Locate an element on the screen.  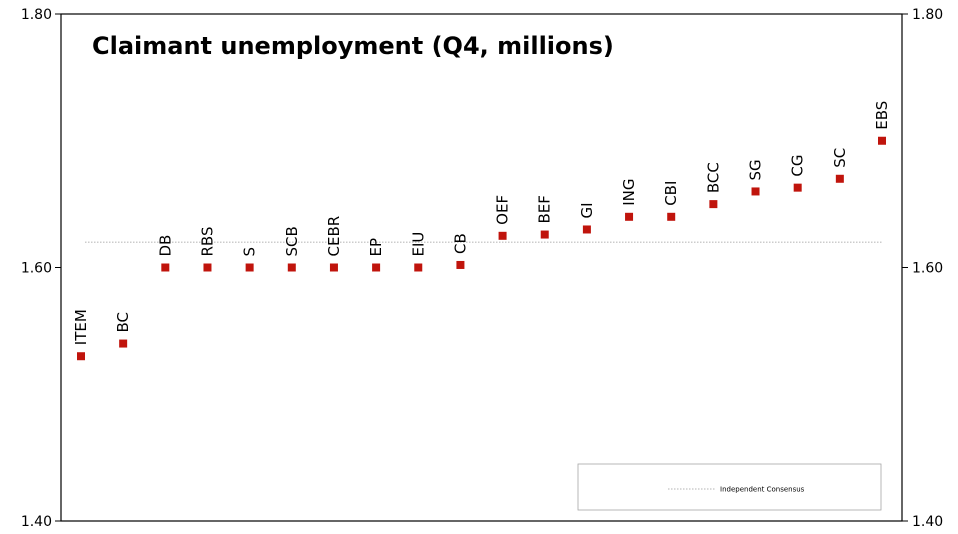
point-label-sc: SC is located at coordinates (840, 158).